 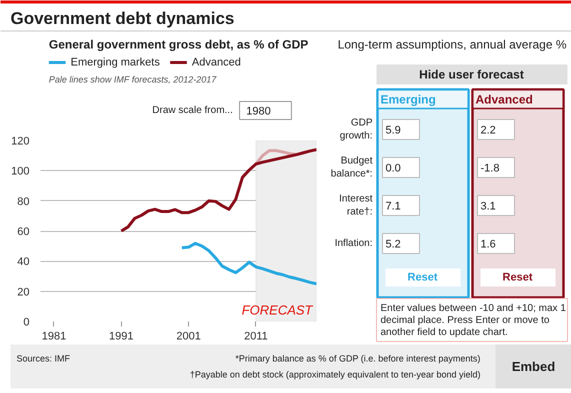 What do you see at coordinates (20, 142) in the screenshot?
I see `y-tick-label: 120` at bounding box center [20, 142].